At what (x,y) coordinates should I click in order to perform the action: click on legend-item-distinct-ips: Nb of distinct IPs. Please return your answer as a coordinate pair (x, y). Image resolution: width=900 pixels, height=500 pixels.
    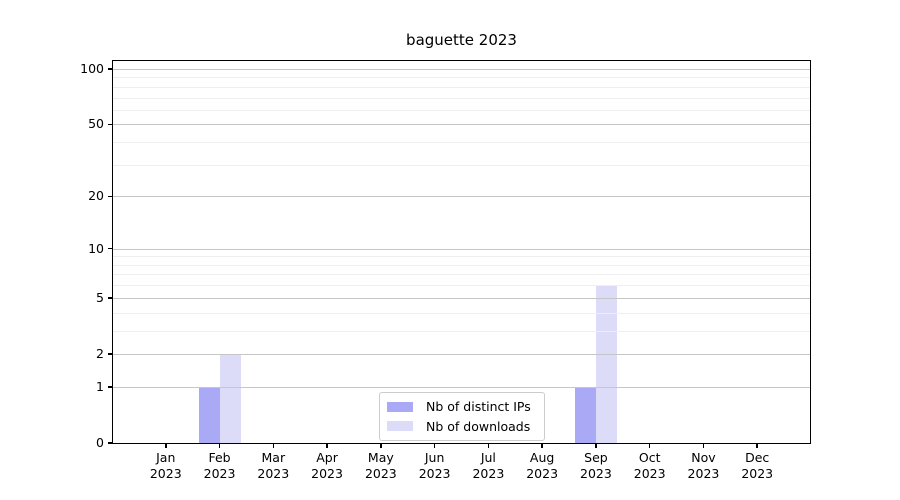
    Looking at the image, I should click on (465, 407).